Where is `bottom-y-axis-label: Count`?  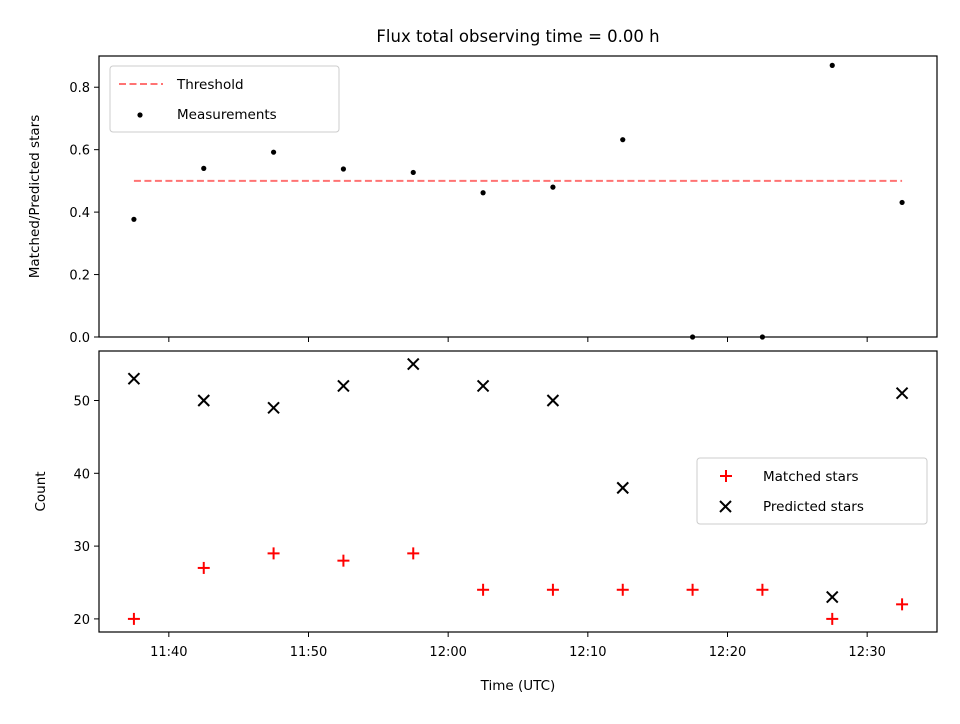 bottom-y-axis-label: Count is located at coordinates (41, 491).